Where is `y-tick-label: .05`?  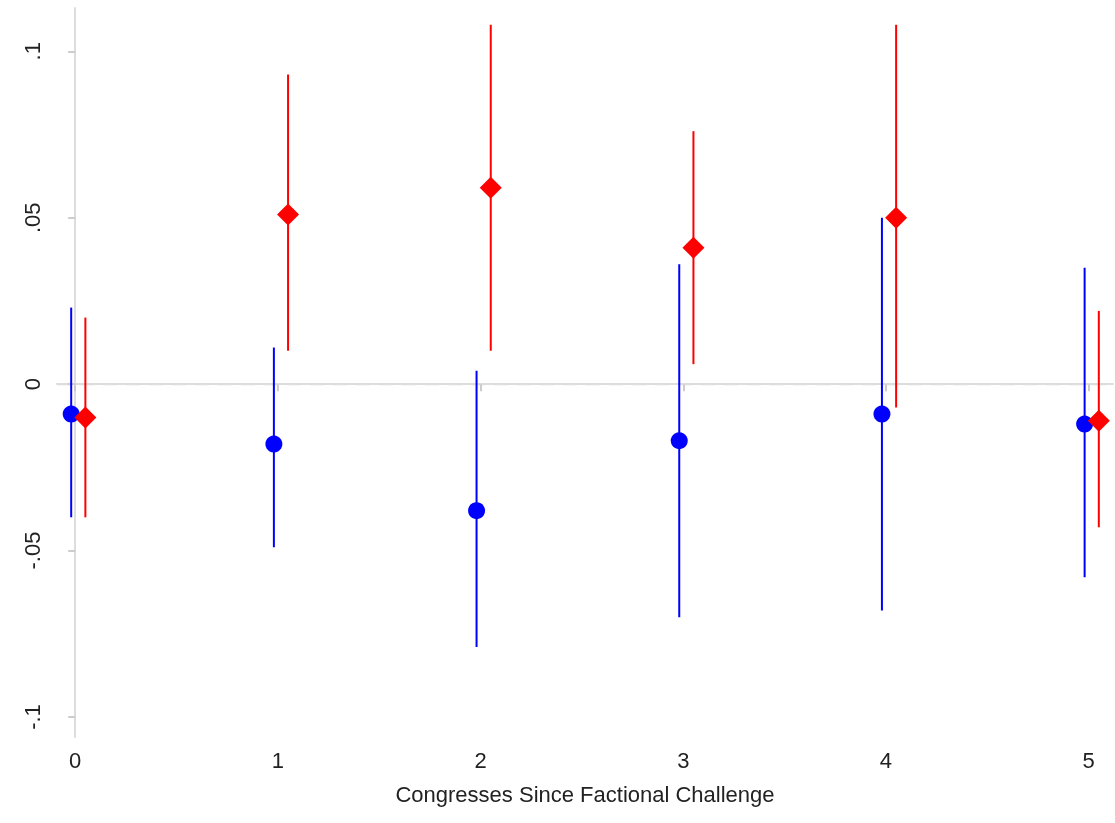 y-tick-label: .05 is located at coordinates (32, 218).